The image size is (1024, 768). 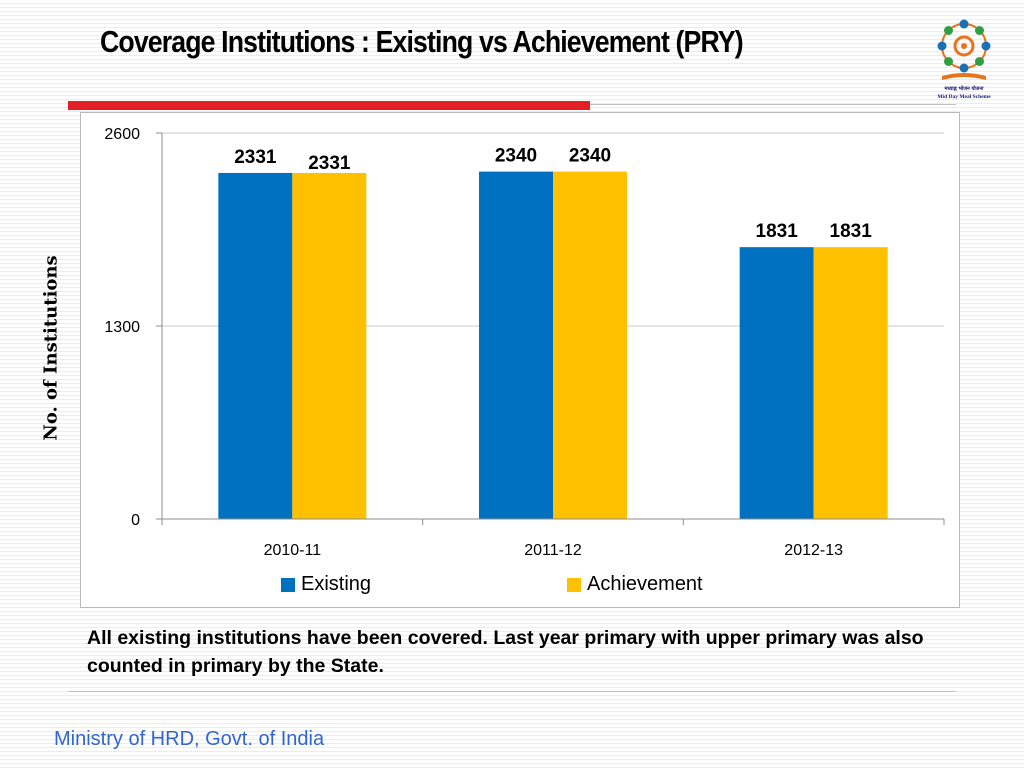 I want to click on title-rule-red, so click(x=329, y=105).